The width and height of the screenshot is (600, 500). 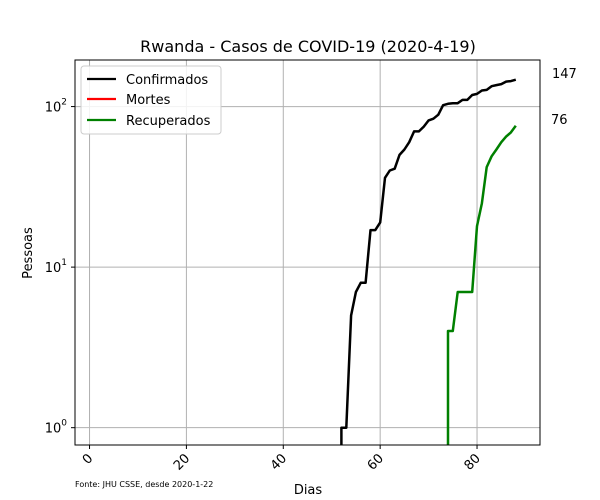 What do you see at coordinates (144, 484) in the screenshot?
I see `source-note: Fonte: JHU CSSE, desde 2020-1-22` at bounding box center [144, 484].